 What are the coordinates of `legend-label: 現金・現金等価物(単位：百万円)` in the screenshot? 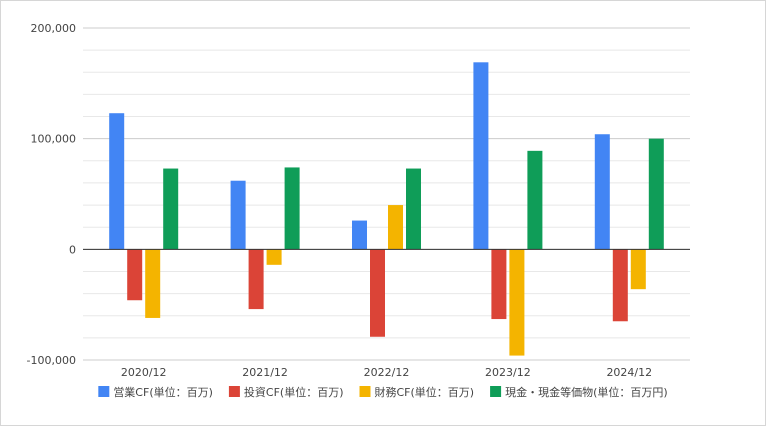 It's located at (586, 392).